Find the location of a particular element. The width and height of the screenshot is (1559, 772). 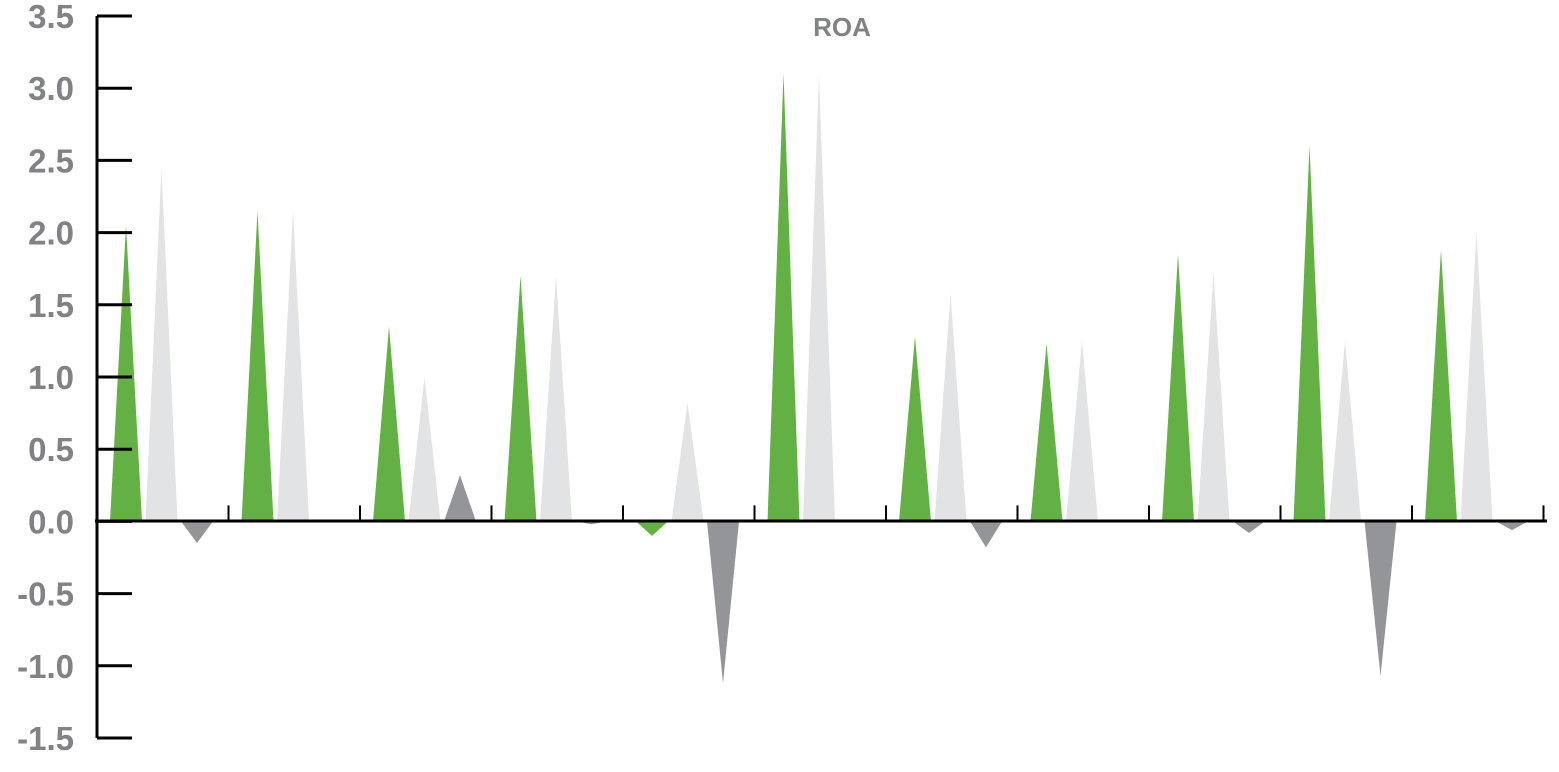

bar-s1-g1 is located at coordinates (126, 373).